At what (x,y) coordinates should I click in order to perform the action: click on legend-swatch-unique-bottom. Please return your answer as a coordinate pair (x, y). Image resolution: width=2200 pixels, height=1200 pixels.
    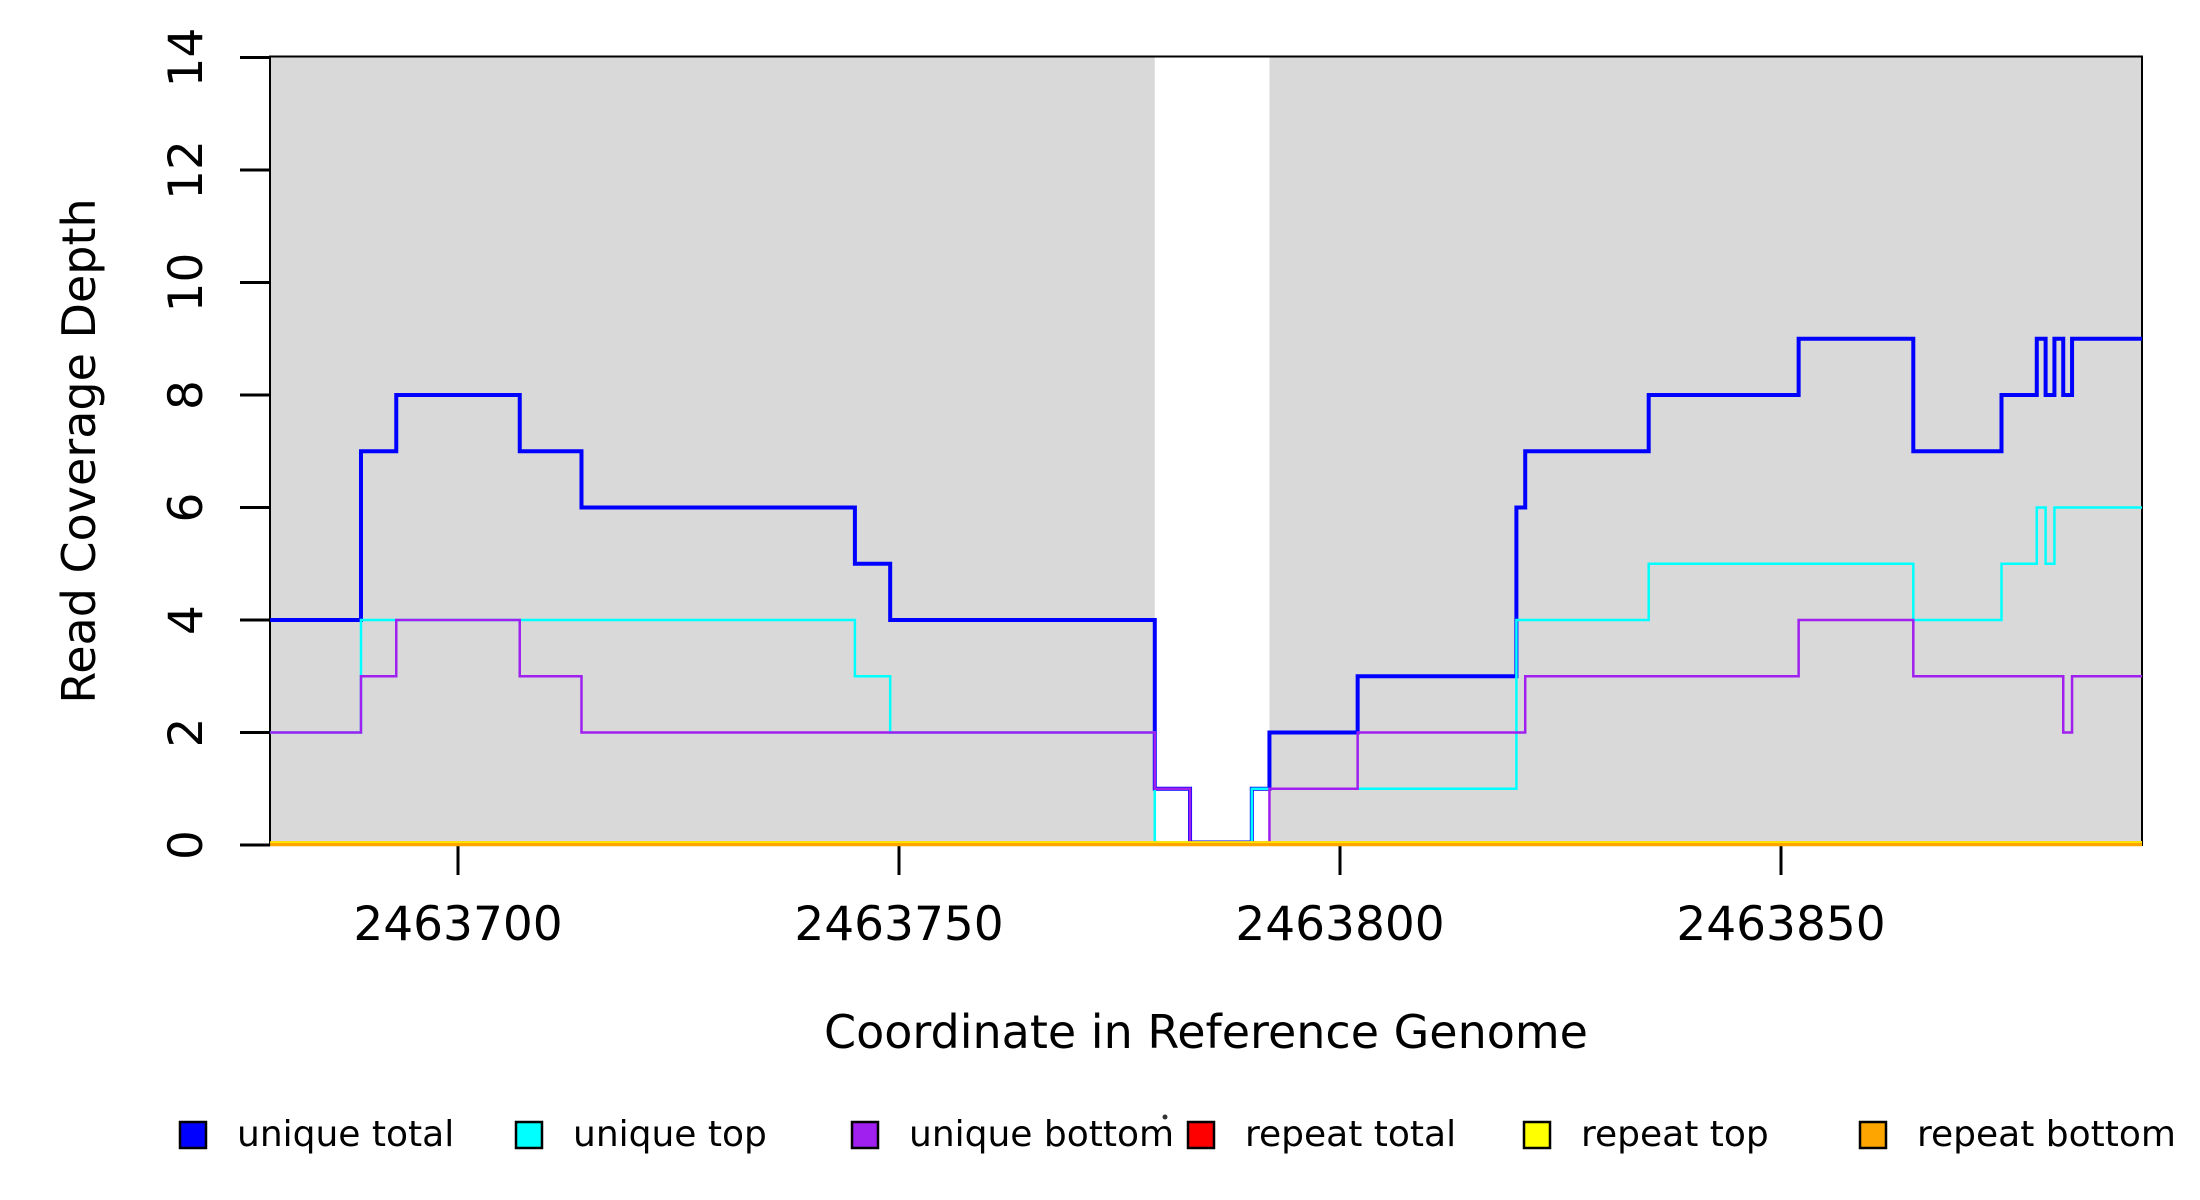
    Looking at the image, I should click on (865, 1135).